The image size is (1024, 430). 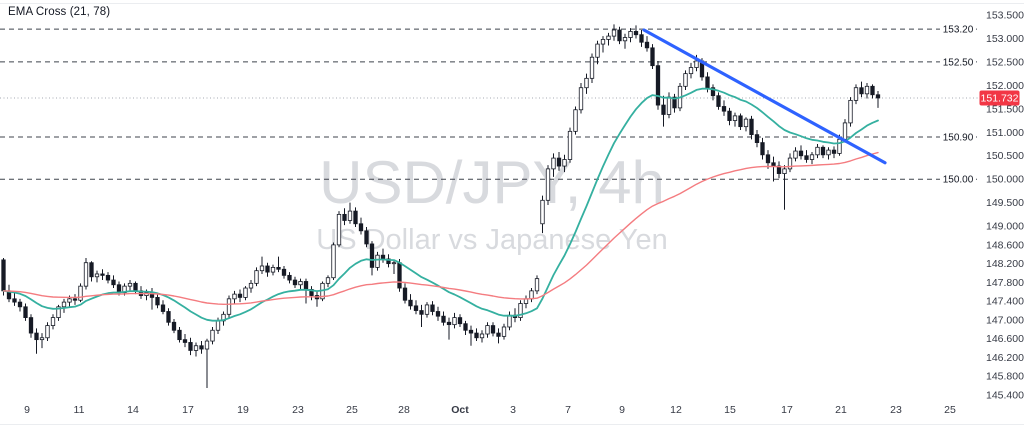 What do you see at coordinates (59, 12) in the screenshot?
I see `indicator-legend: EMA Cross (21, 78)` at bounding box center [59, 12].